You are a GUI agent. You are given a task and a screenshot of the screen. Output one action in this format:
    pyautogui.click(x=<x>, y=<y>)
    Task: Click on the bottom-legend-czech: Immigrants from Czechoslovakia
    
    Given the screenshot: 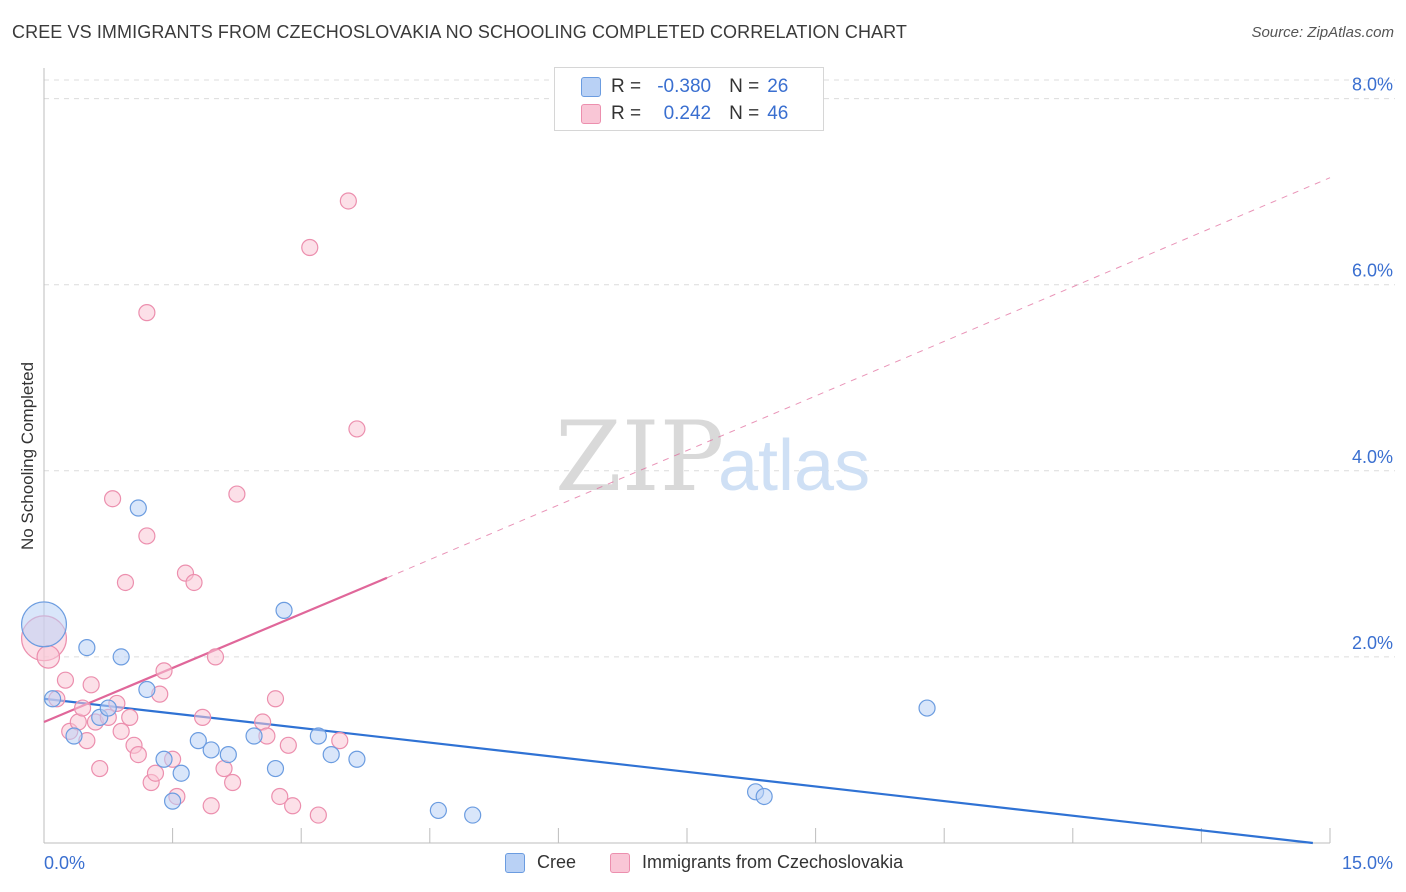 What is the action you would take?
    pyautogui.click(x=756, y=862)
    